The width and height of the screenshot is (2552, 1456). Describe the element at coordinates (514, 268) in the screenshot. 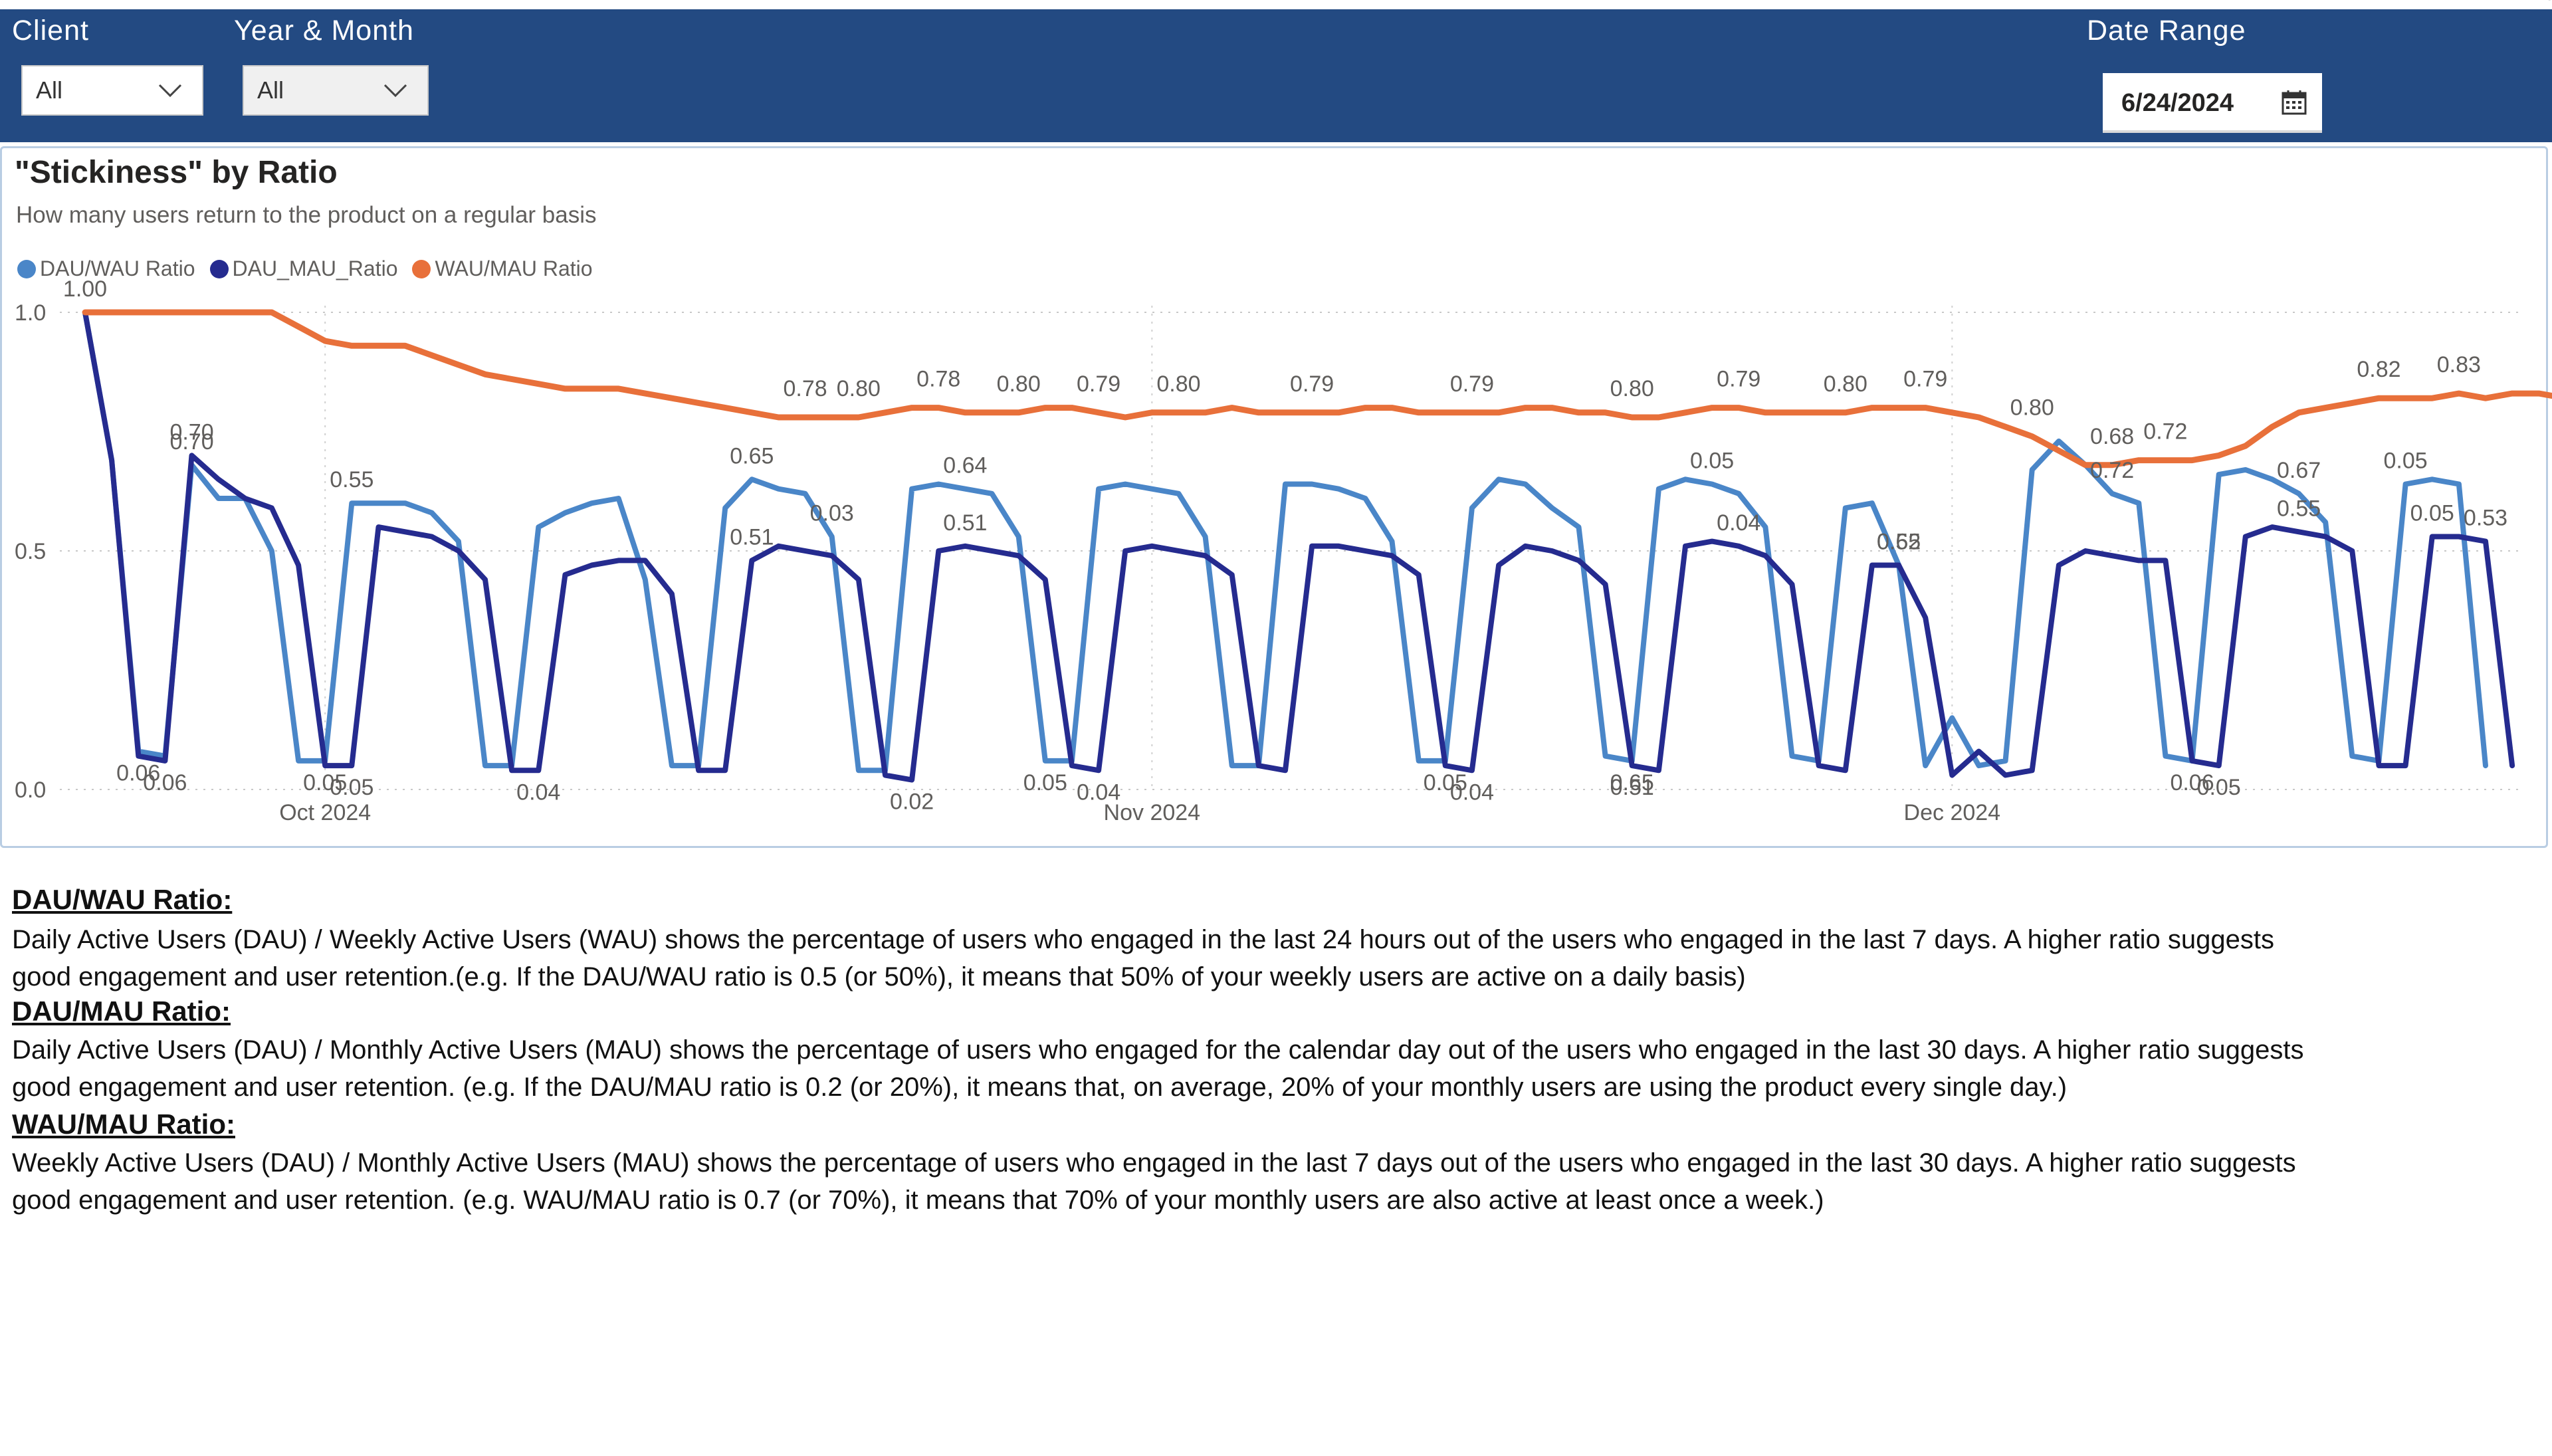

I see `legend-label: WAU/MAU Ratio` at that location.